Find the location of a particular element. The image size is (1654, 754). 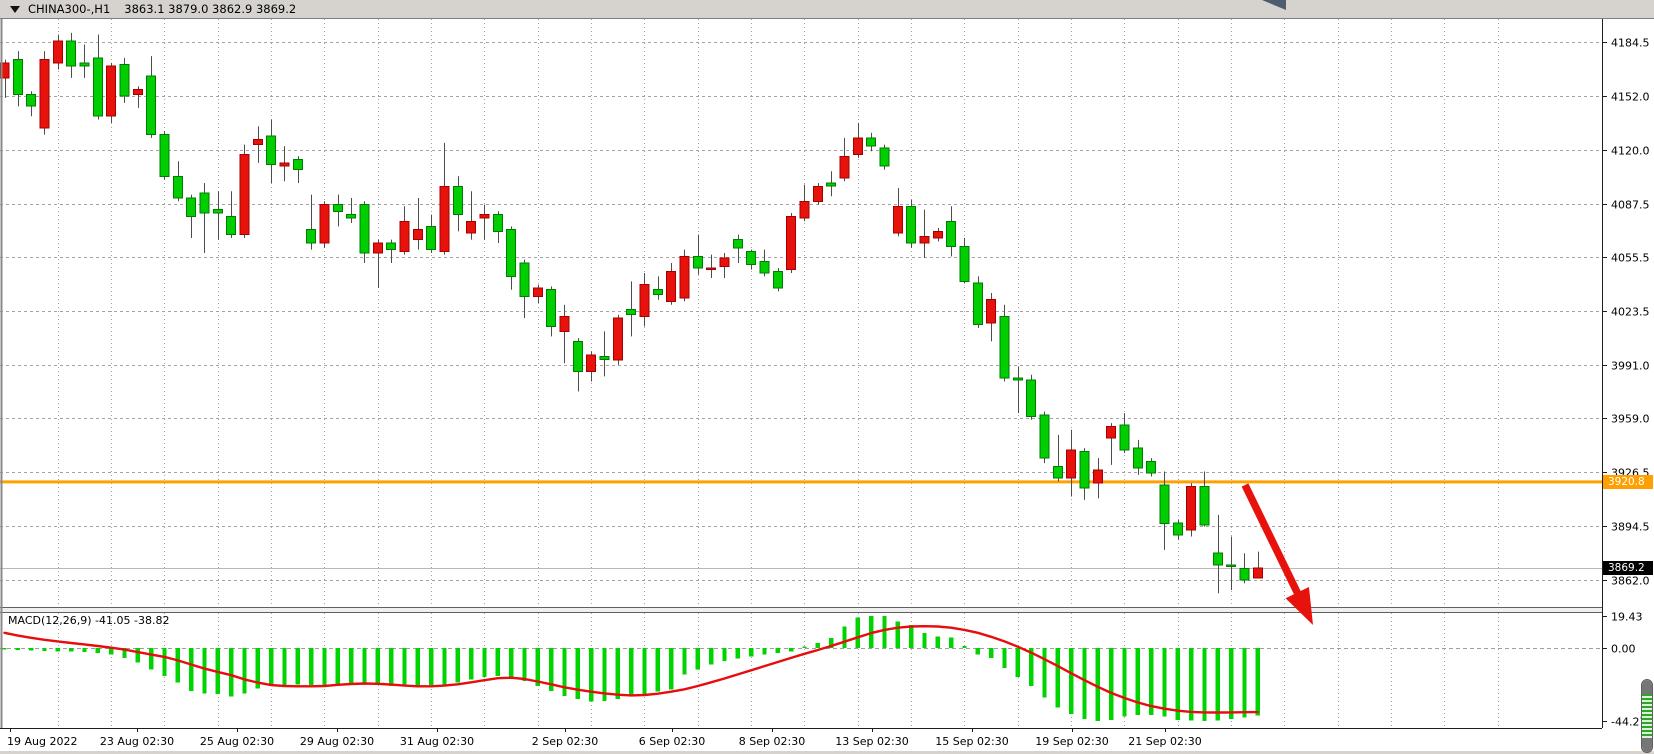

time-axis-label: 19 Sep 02:30 is located at coordinates (1071, 741).